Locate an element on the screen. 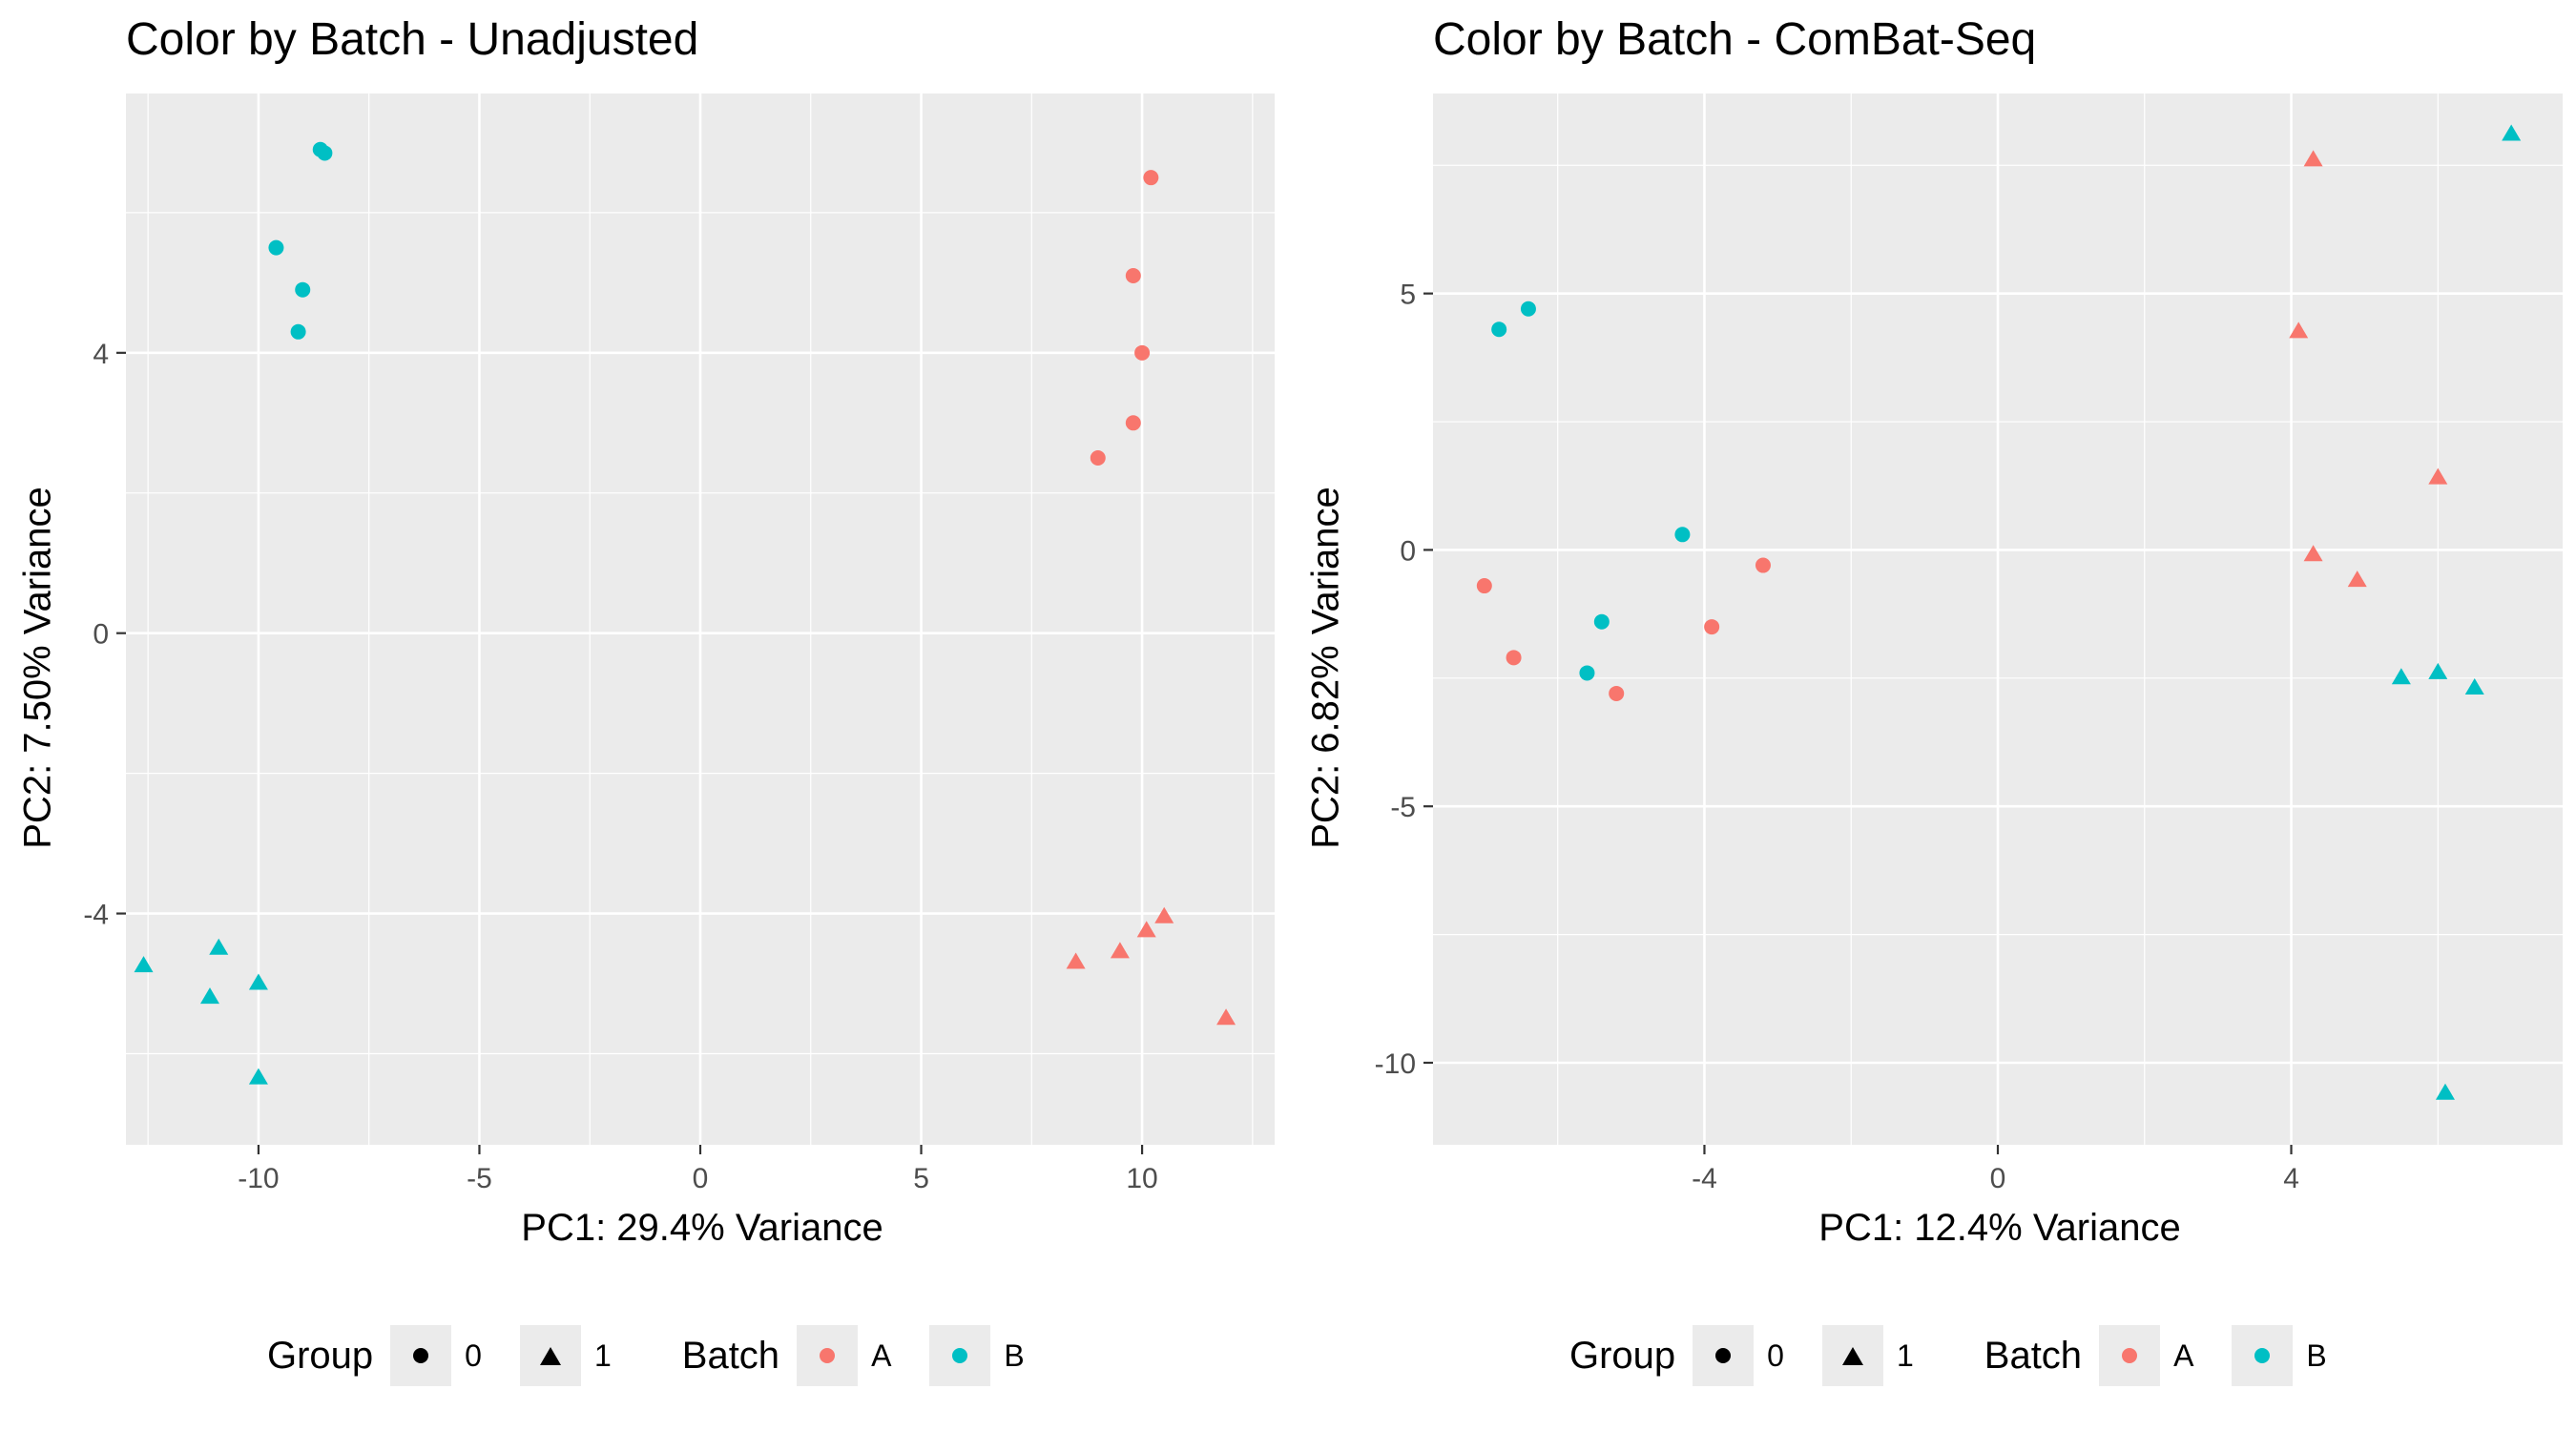 The width and height of the screenshot is (2576, 1431). y-tick-label: -4 is located at coordinates (96, 915).